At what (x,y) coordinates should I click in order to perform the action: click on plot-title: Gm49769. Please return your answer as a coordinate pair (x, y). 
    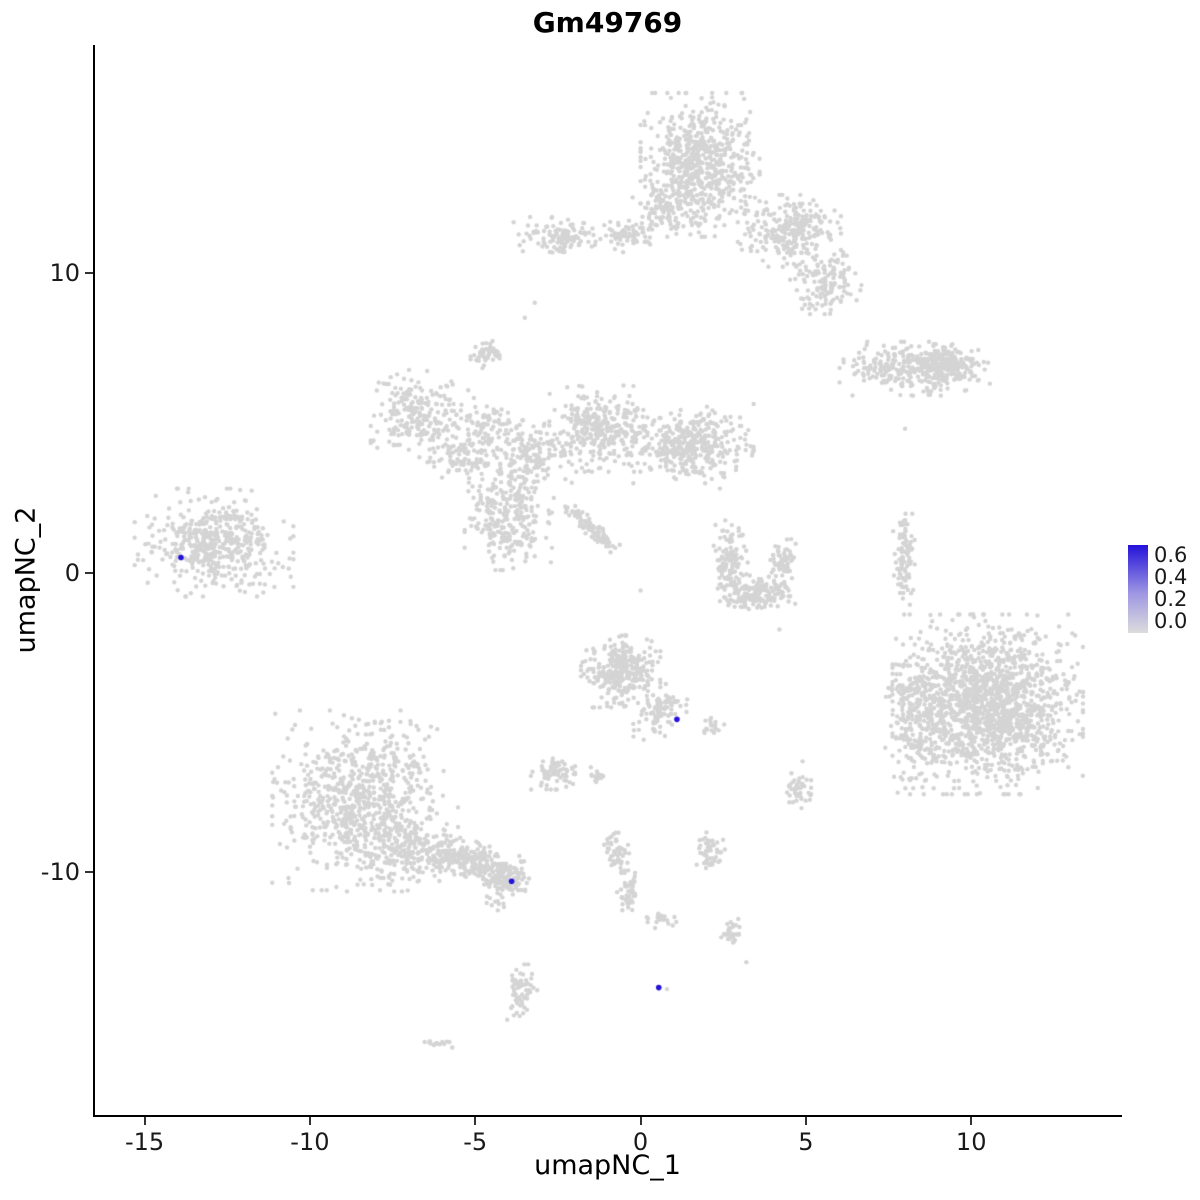
    Looking at the image, I should click on (607, 22).